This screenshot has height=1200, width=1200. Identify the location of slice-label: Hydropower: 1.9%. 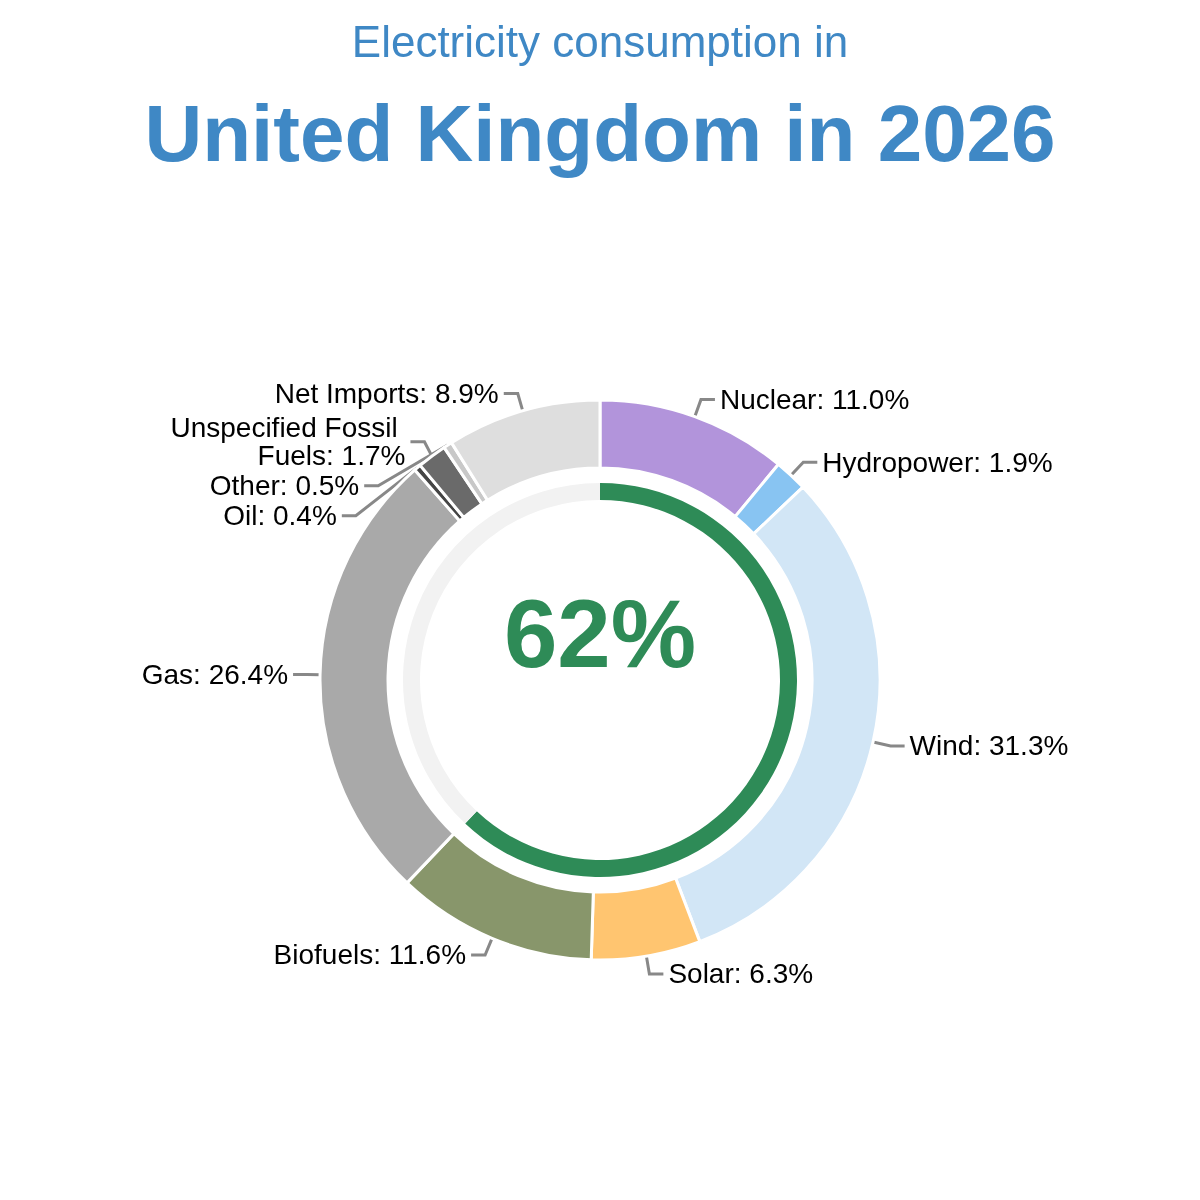
(937, 462).